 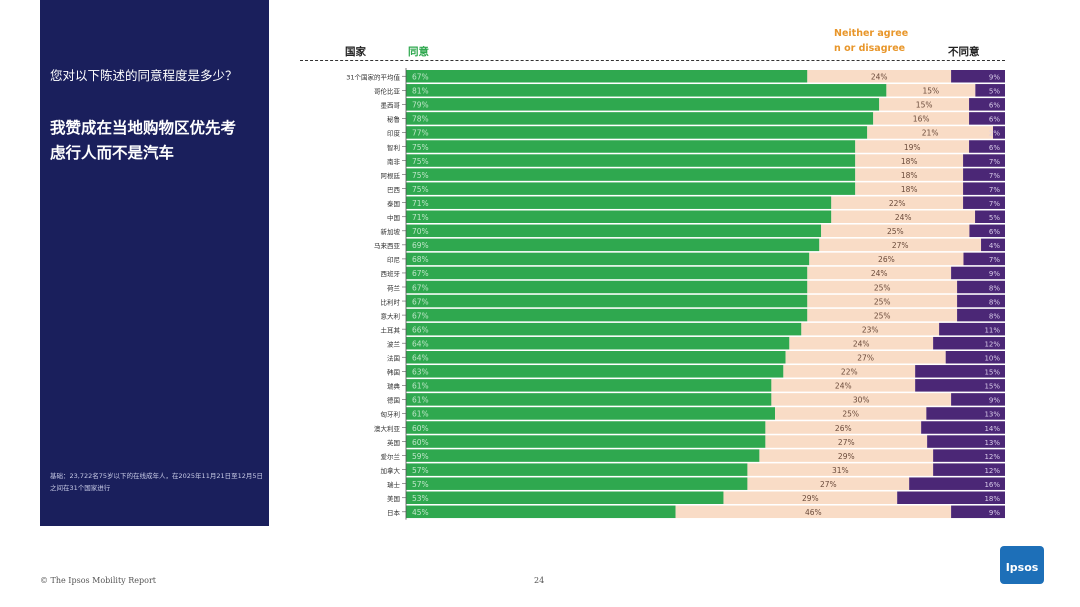 What do you see at coordinates (813, 512) in the screenshot?
I see `bar-neutral-label: 46%` at bounding box center [813, 512].